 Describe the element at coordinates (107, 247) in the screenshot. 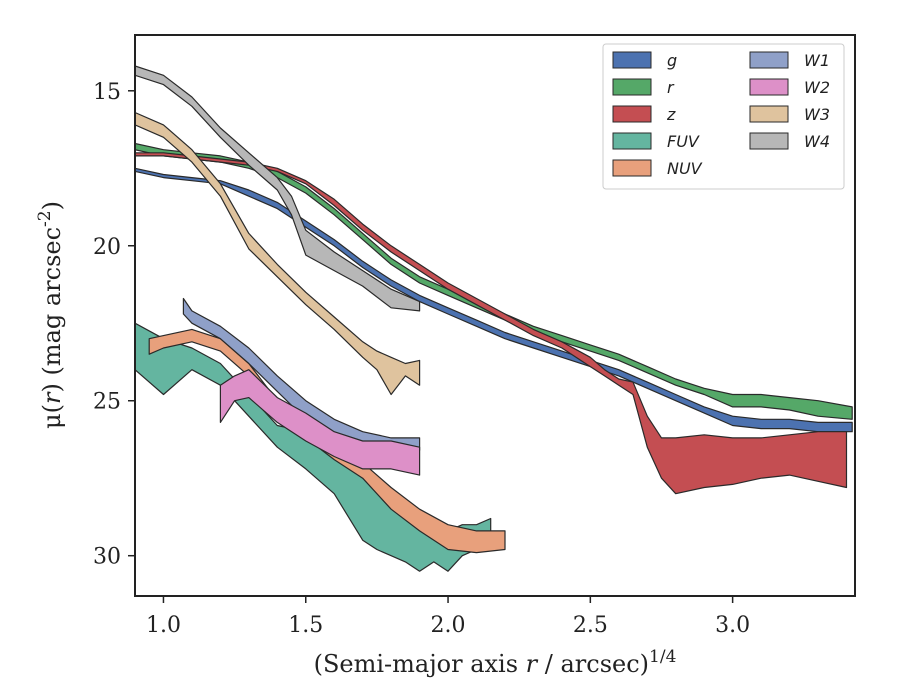

I see `y-tick-label: 20` at that location.